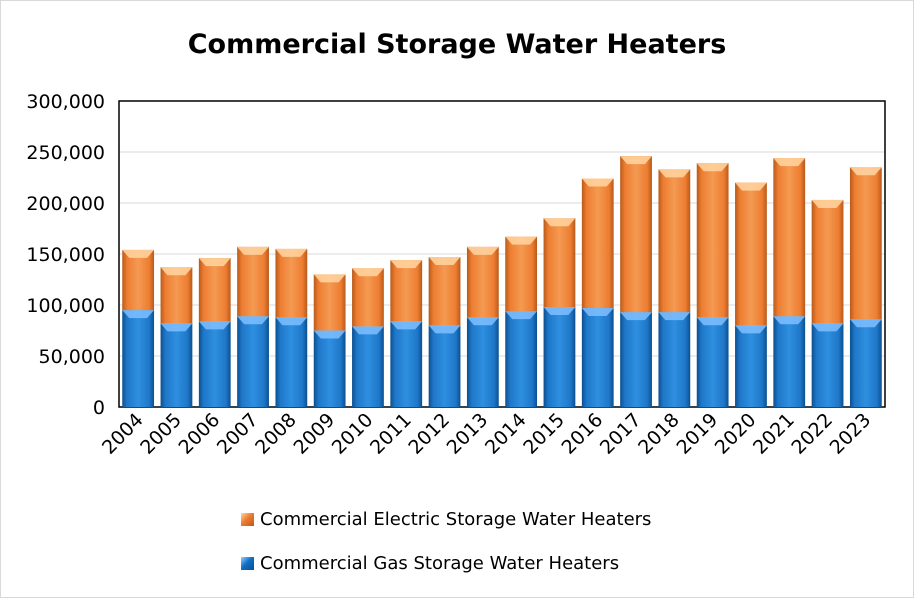  What do you see at coordinates (583, 434) in the screenshot?
I see `x-tick-label: 2016` at bounding box center [583, 434].